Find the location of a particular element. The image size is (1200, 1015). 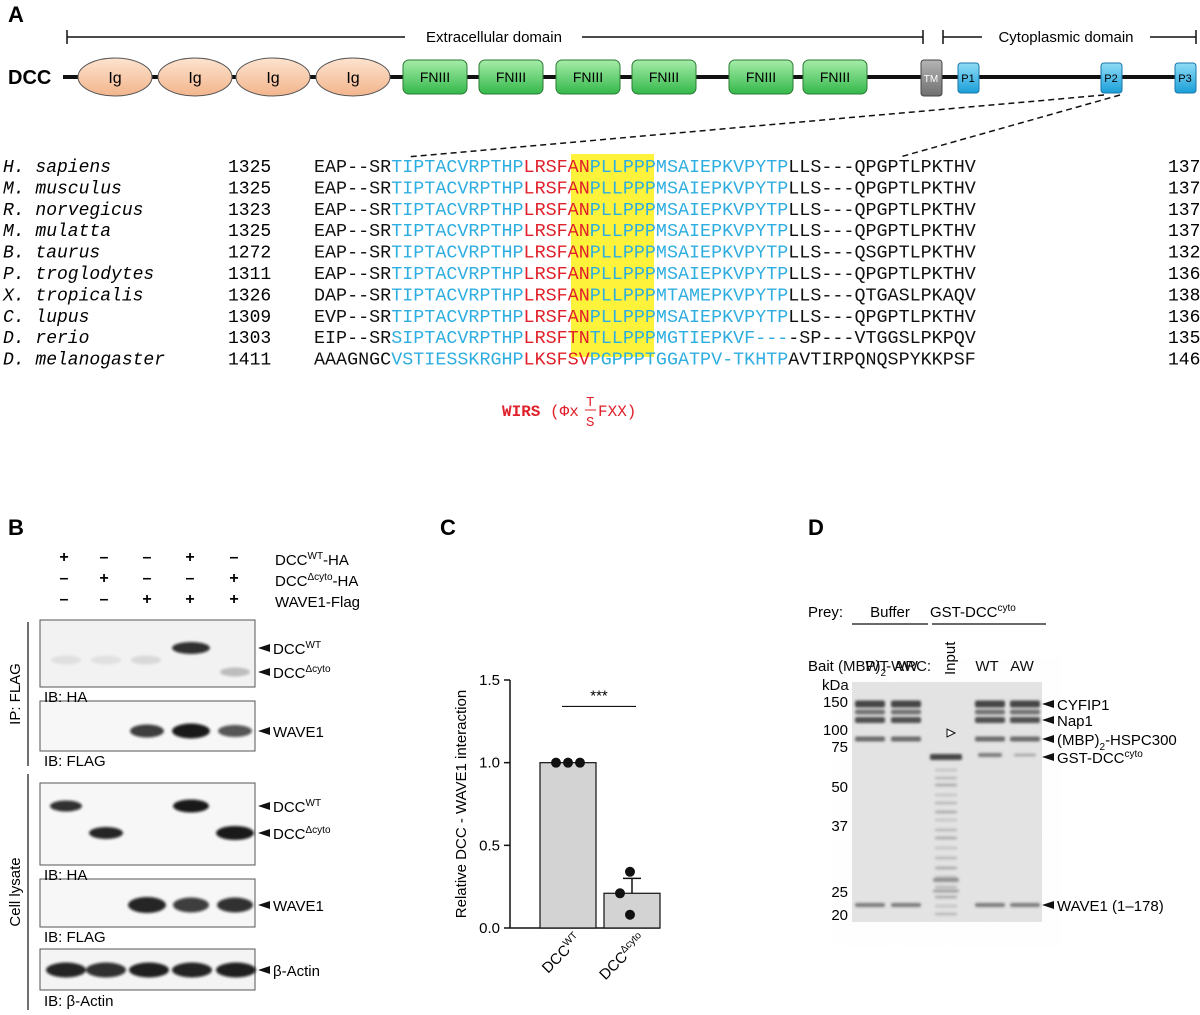

residue-start: 1272 is located at coordinates (249, 254).